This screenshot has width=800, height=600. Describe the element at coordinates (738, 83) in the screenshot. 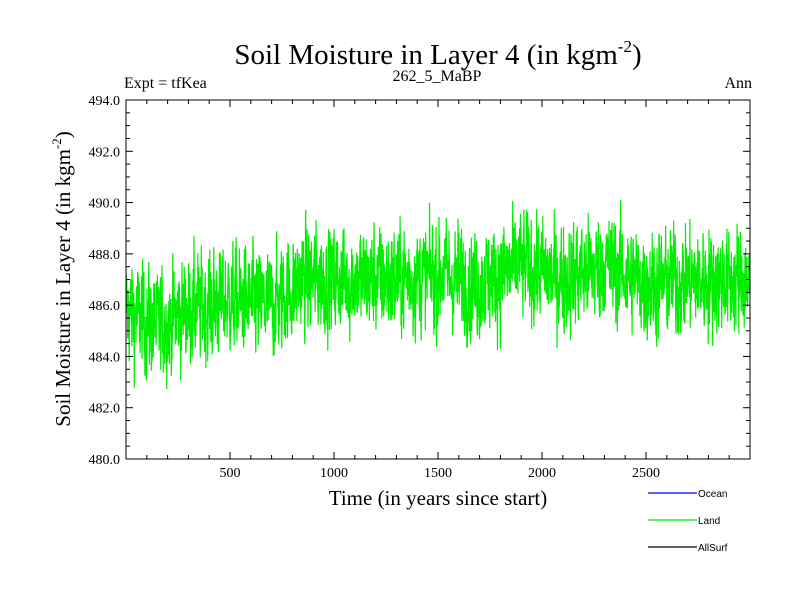

I see `season-label: Ann` at that location.